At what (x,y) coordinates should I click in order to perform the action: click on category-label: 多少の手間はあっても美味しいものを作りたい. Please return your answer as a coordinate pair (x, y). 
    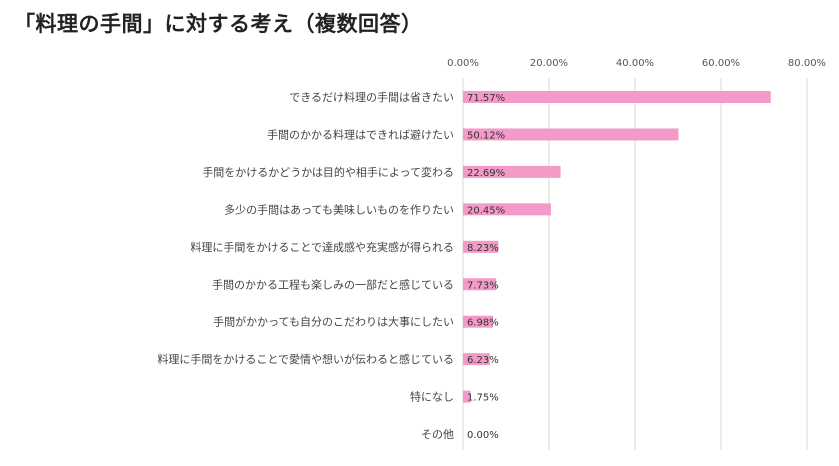
    Looking at the image, I should click on (339, 209).